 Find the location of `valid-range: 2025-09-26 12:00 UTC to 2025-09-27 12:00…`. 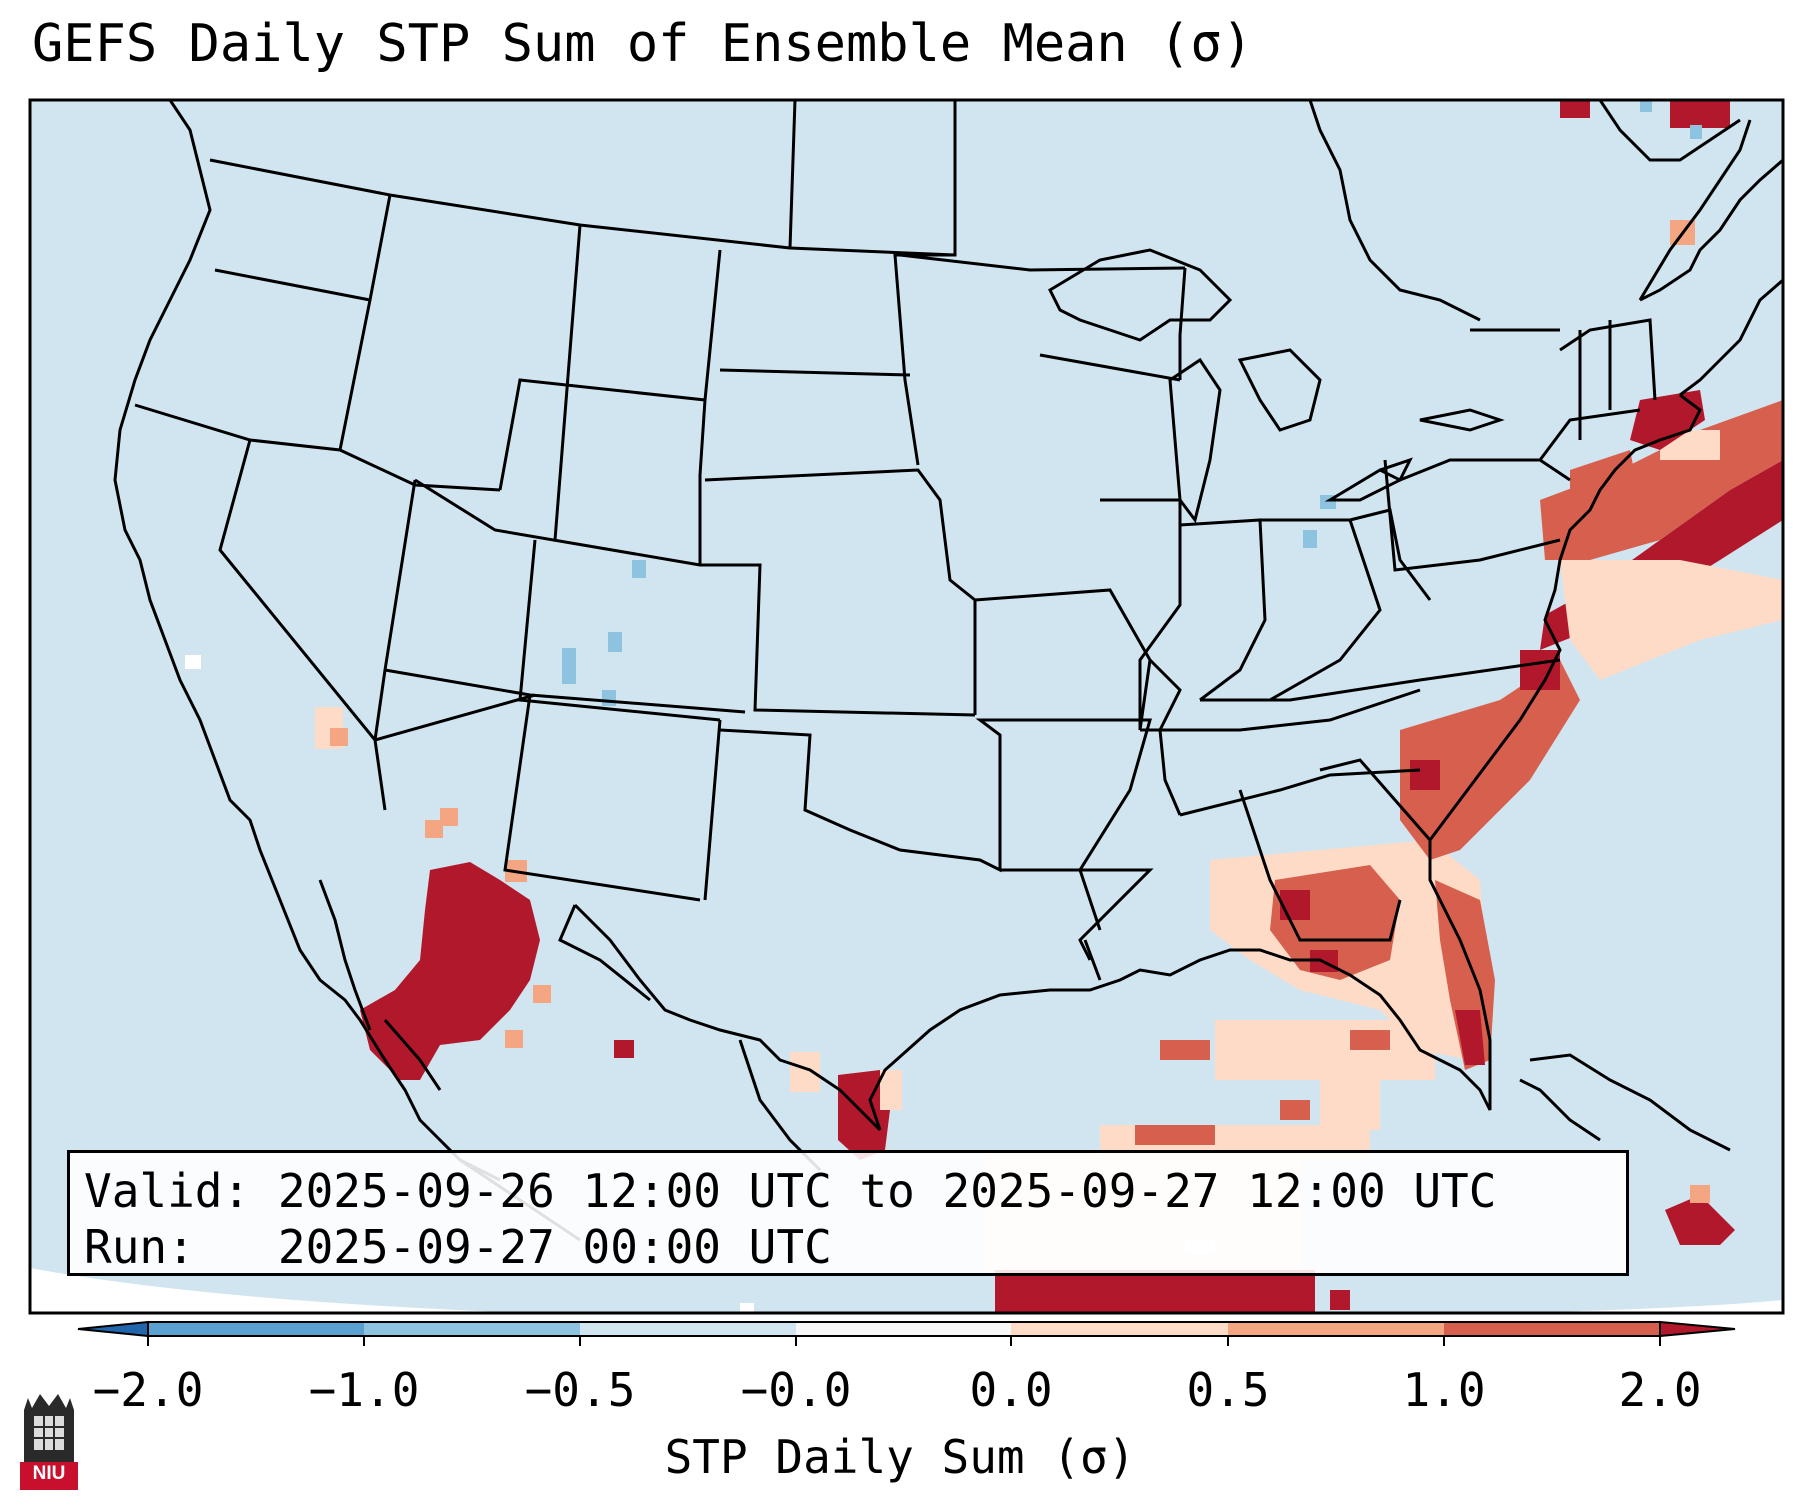

valid-range: 2025-09-26 12:00 UTC to 2025-09-27 12:00… is located at coordinates (887, 1191).